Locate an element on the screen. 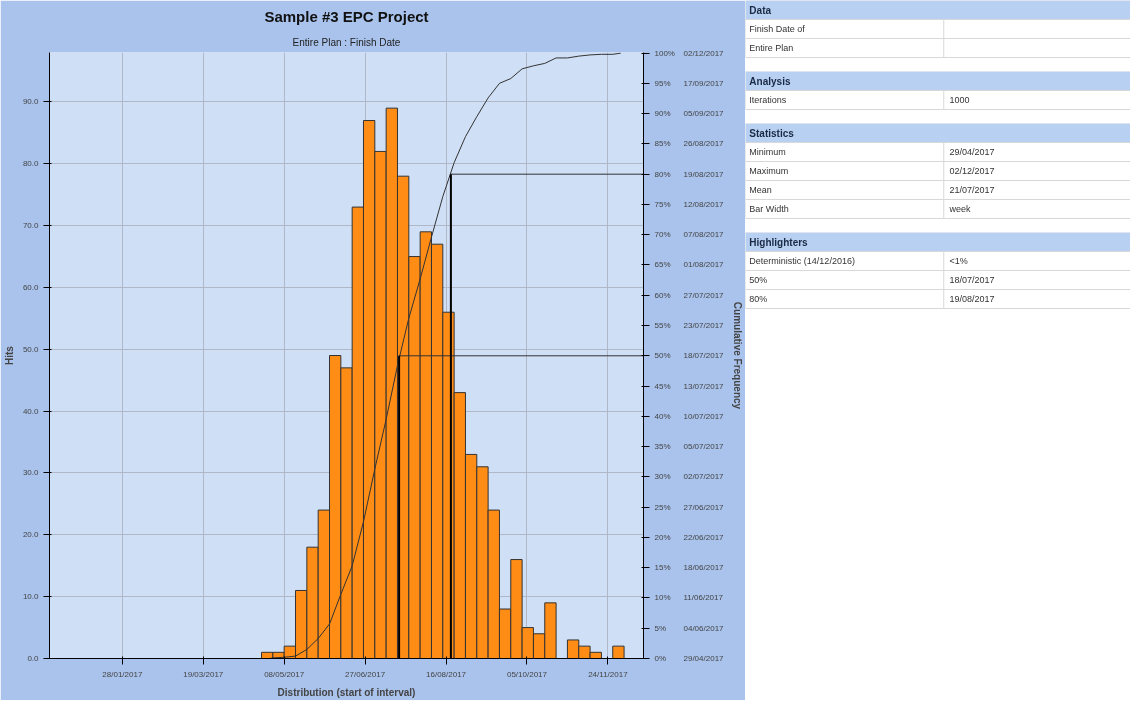 The image size is (1137, 708). y-tick-label: 40.0 is located at coordinates (31, 411).